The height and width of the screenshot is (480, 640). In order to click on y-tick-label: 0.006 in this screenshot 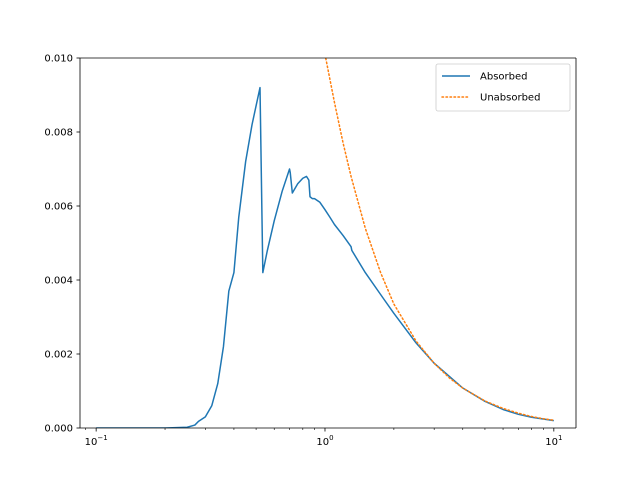, I will do `click(58, 207)`.